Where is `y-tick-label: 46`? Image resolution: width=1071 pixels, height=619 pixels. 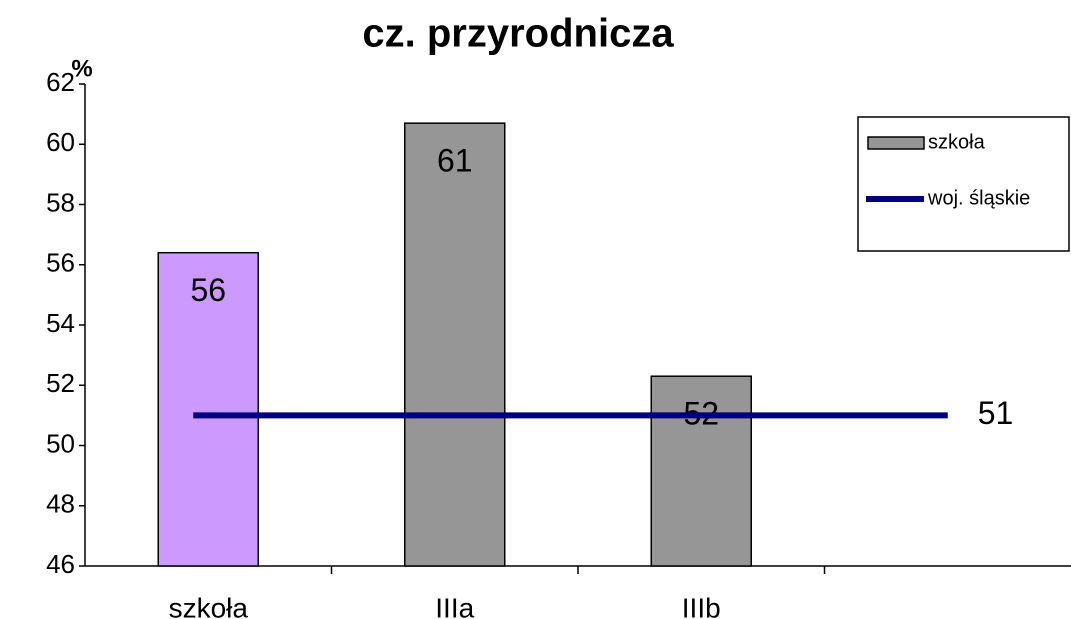
y-tick-label: 46 is located at coordinates (60, 564).